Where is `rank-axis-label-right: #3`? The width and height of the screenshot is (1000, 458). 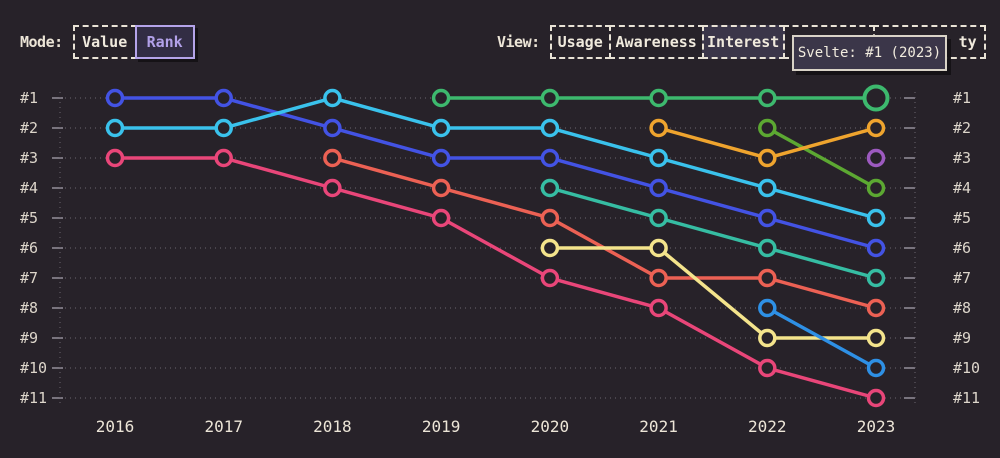 rank-axis-label-right: #3 is located at coordinates (962, 158).